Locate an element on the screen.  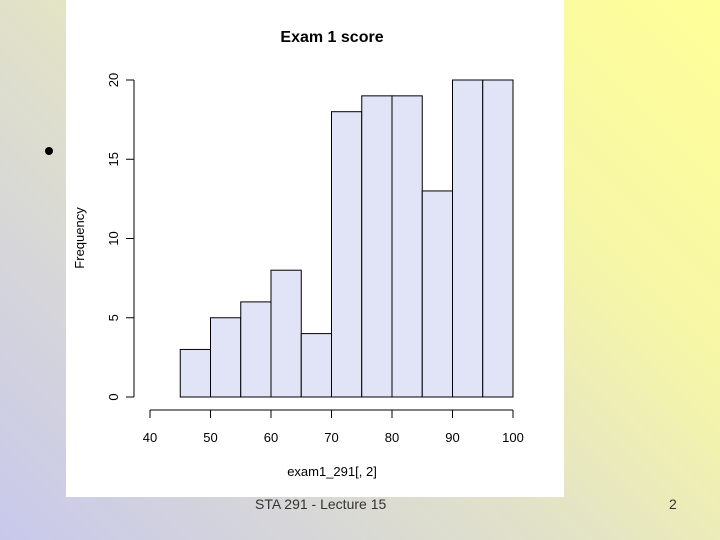
y-tick-label: 10 is located at coordinates (113, 238).